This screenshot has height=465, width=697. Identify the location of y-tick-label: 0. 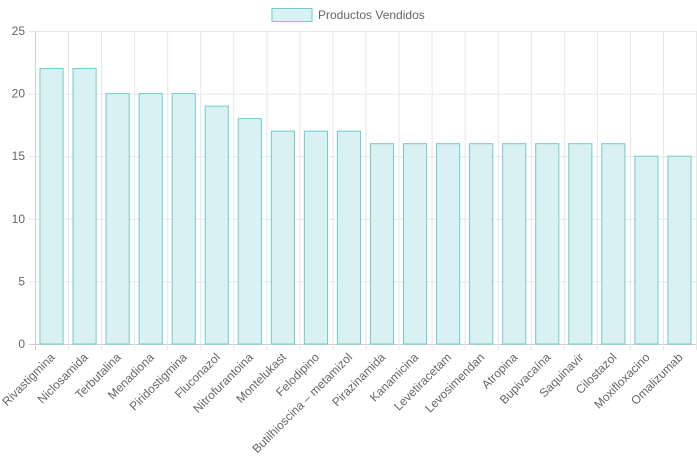
(21, 344).